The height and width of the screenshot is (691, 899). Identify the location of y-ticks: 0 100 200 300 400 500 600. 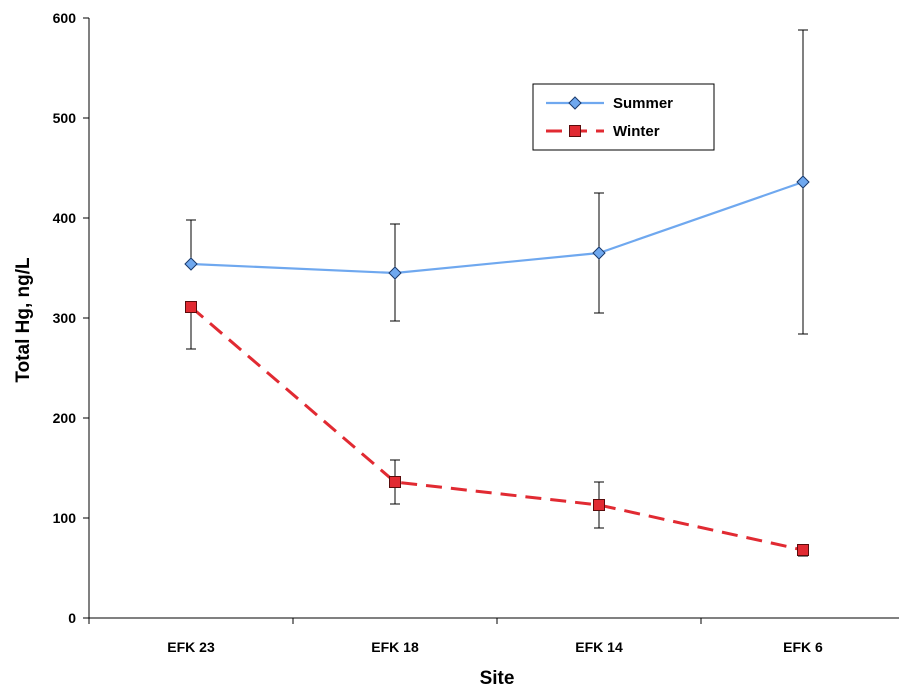
(71, 318).